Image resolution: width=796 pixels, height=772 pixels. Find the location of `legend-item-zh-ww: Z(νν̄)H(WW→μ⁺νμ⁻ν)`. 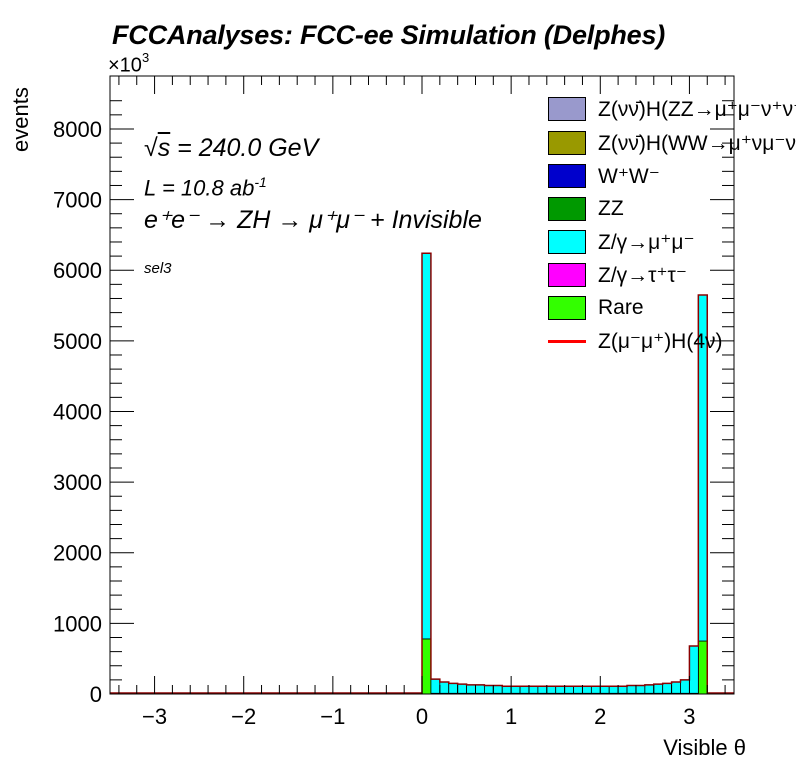

legend-item-zh-ww: Z(νν̄)H(WW→μ⁺νμ⁻ν) is located at coordinates (672, 143).